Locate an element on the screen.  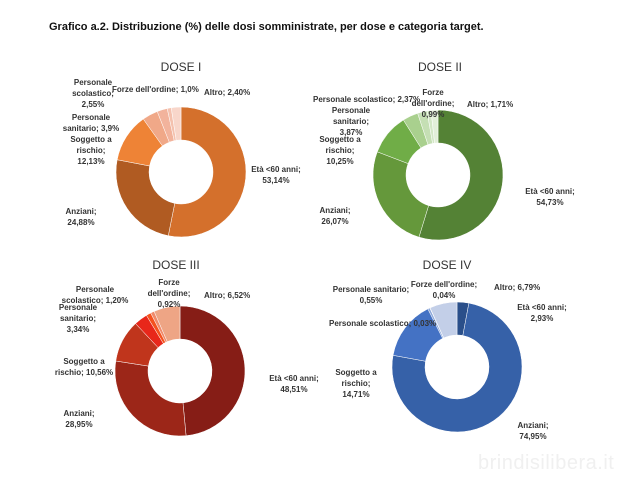
data-label: Anziani; 24,88% is located at coordinates (81, 217).